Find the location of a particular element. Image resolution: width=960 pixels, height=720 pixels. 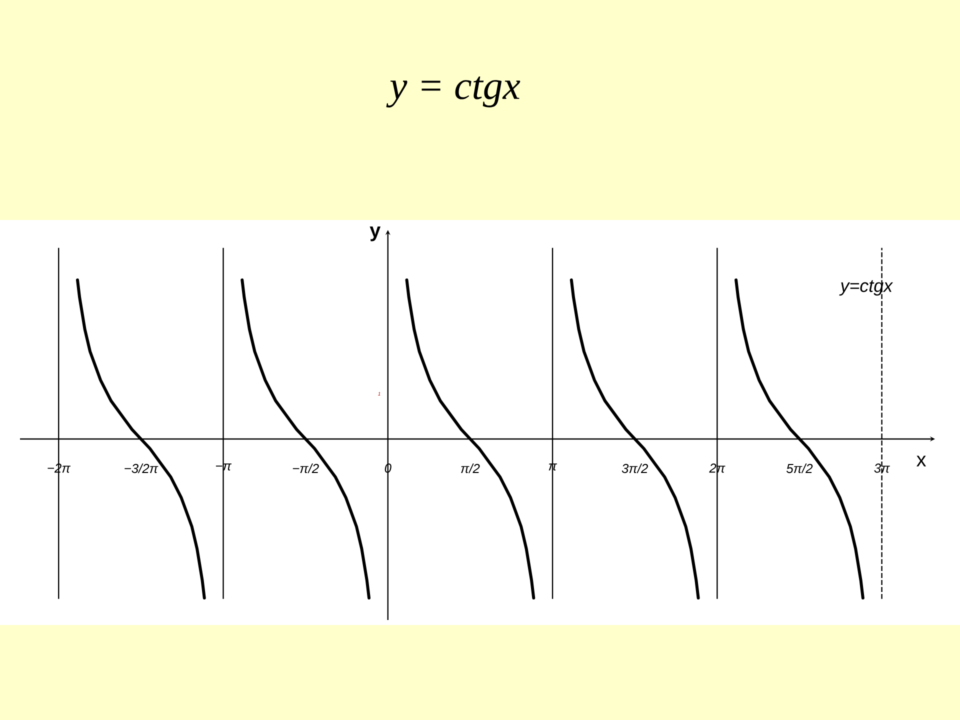

x-axis-title: x is located at coordinates (921, 461).